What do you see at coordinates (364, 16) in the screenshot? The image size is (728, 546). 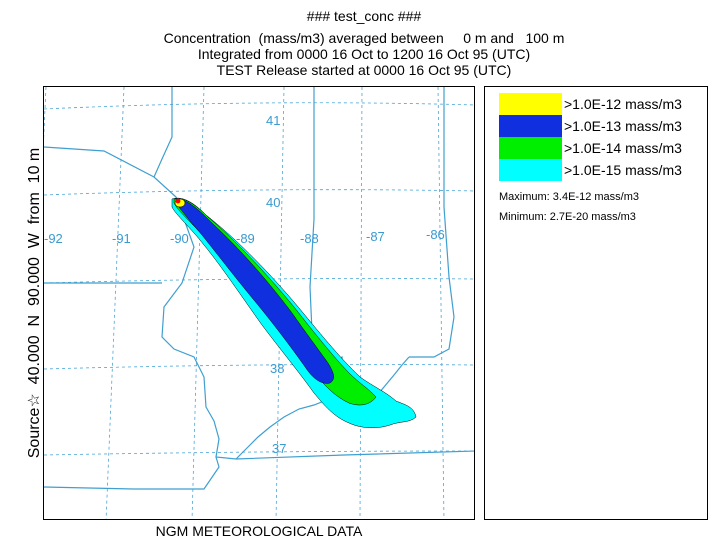 I see `plot-title: ### test_conc ###` at bounding box center [364, 16].